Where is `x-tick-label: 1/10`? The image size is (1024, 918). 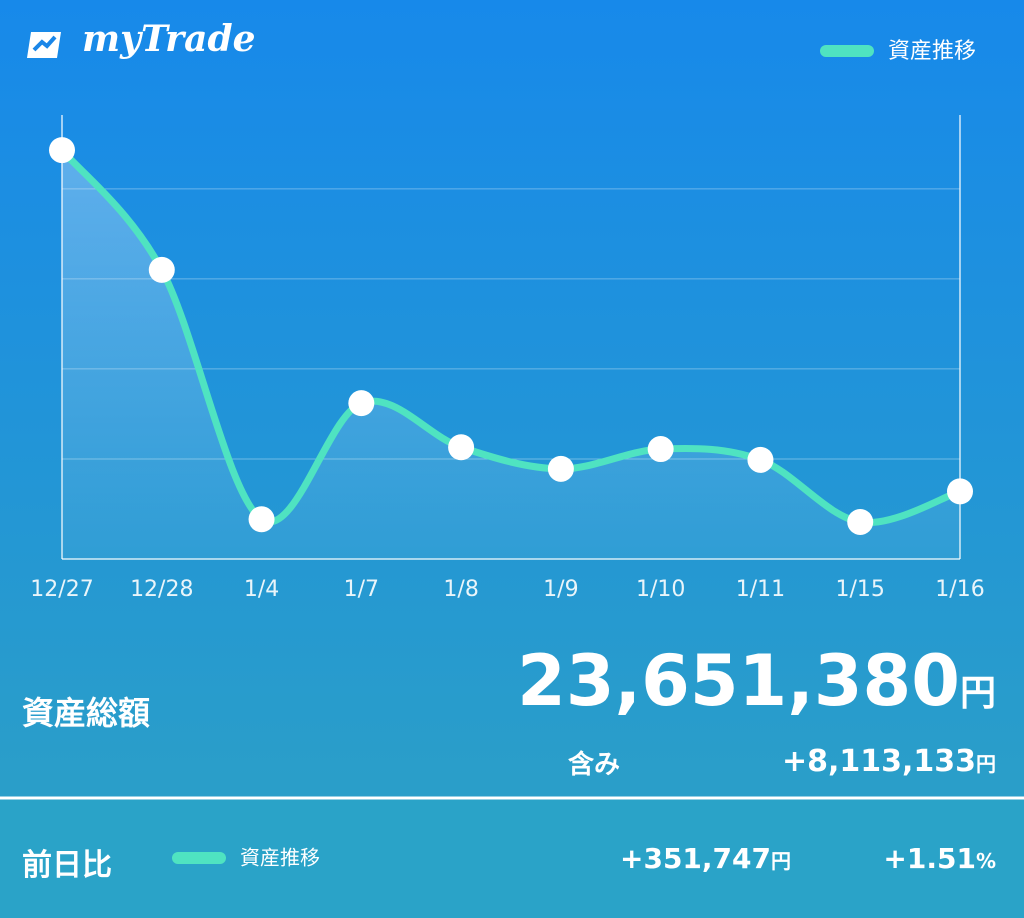 x-tick-label: 1/10 is located at coordinates (660, 589).